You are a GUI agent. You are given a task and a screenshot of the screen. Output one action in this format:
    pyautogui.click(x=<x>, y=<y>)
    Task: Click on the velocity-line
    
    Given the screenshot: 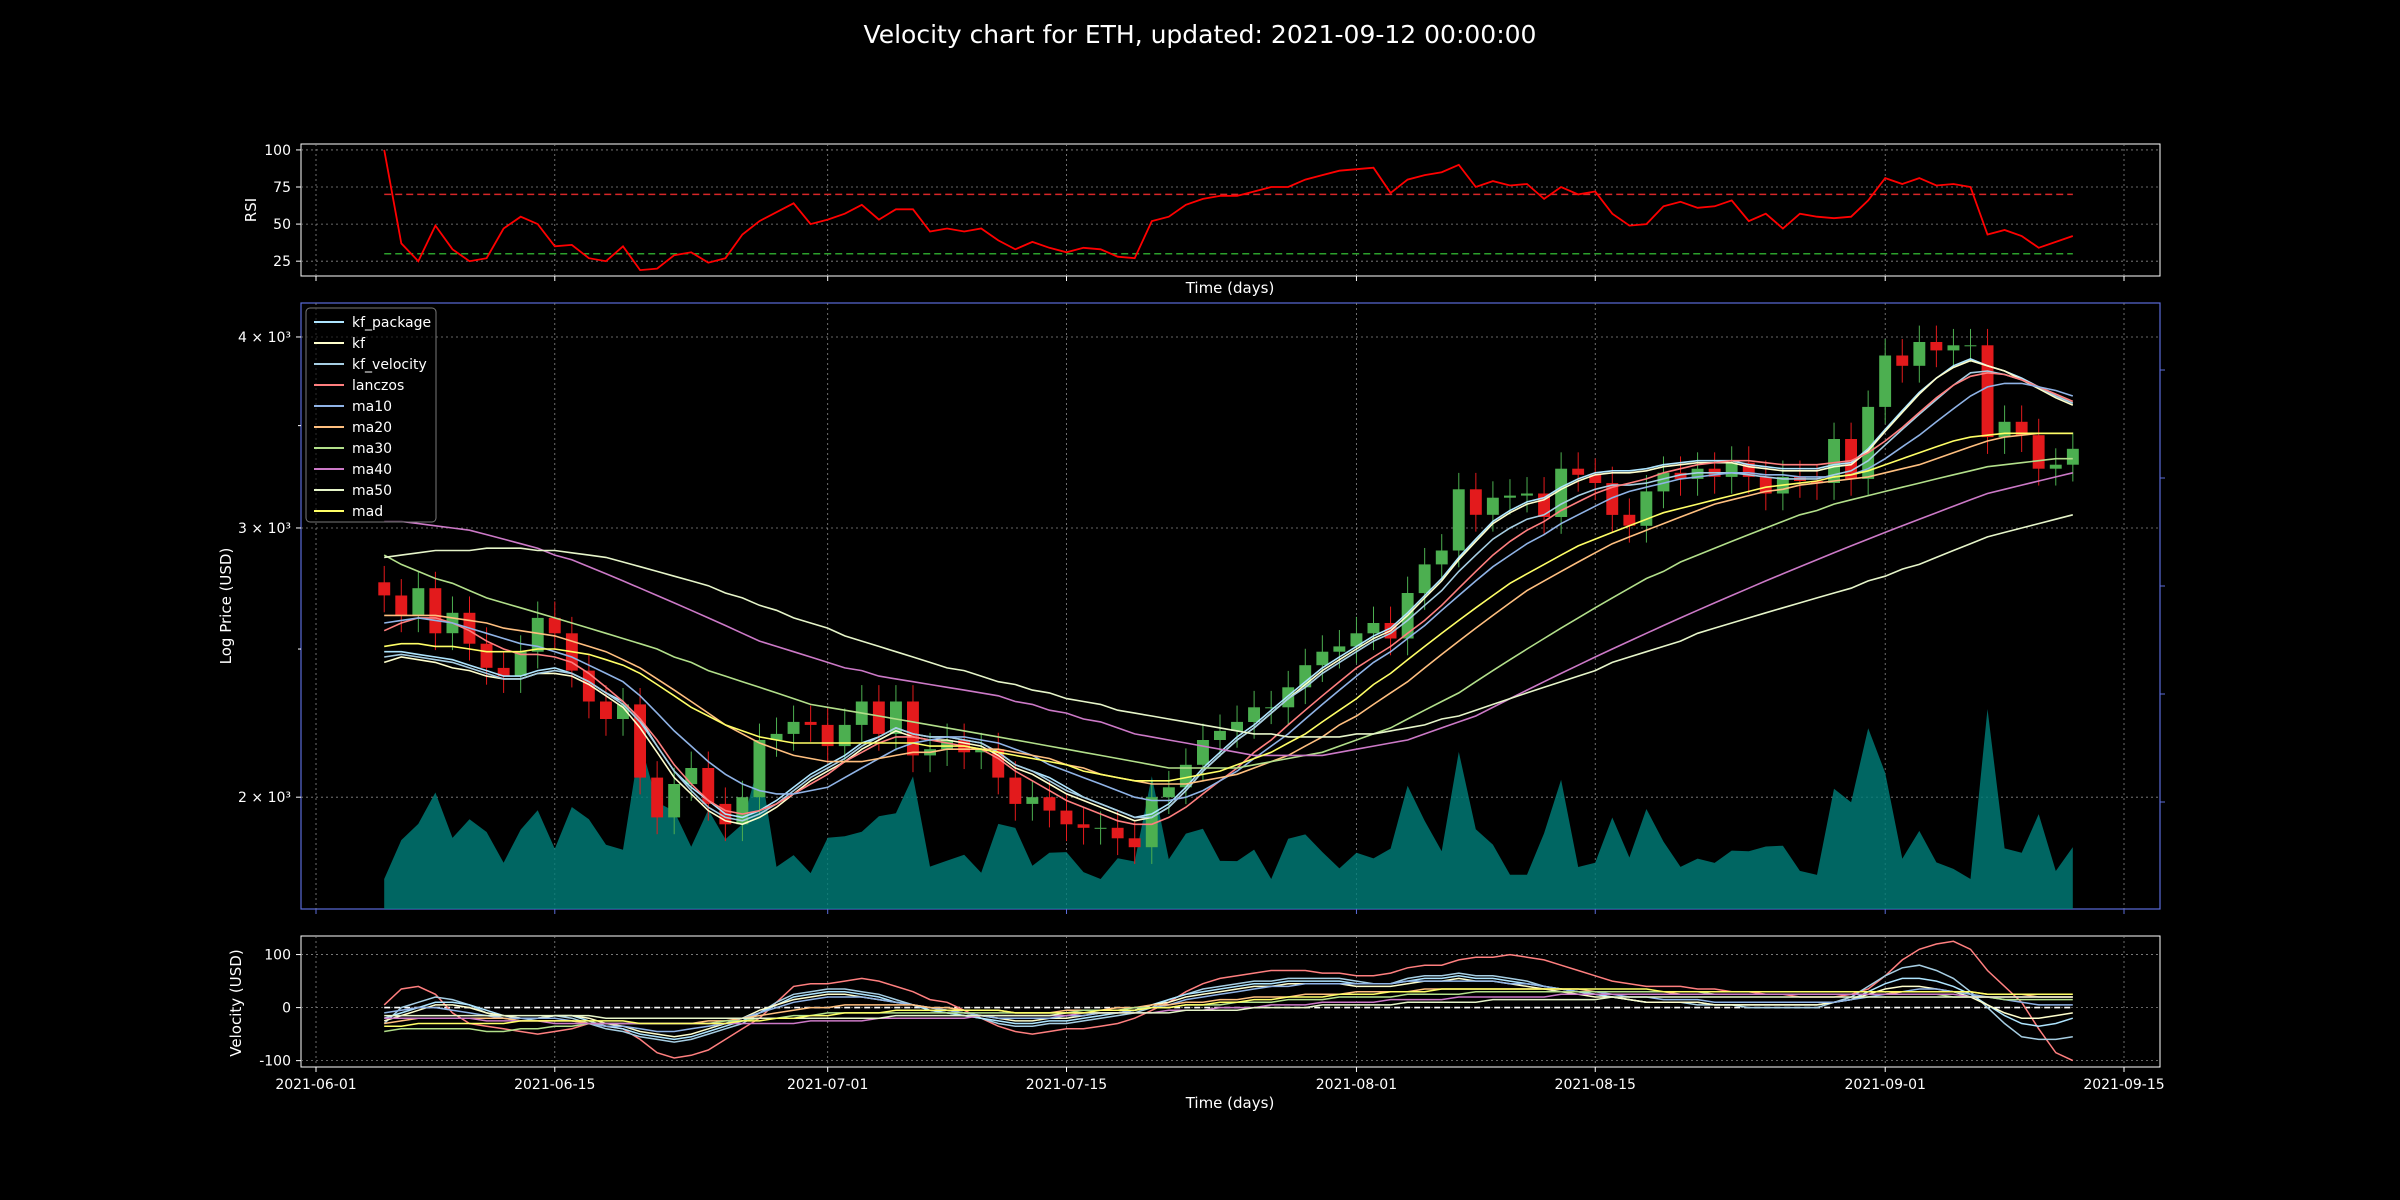 What is the action you would take?
    pyautogui.click(x=1228, y=1007)
    